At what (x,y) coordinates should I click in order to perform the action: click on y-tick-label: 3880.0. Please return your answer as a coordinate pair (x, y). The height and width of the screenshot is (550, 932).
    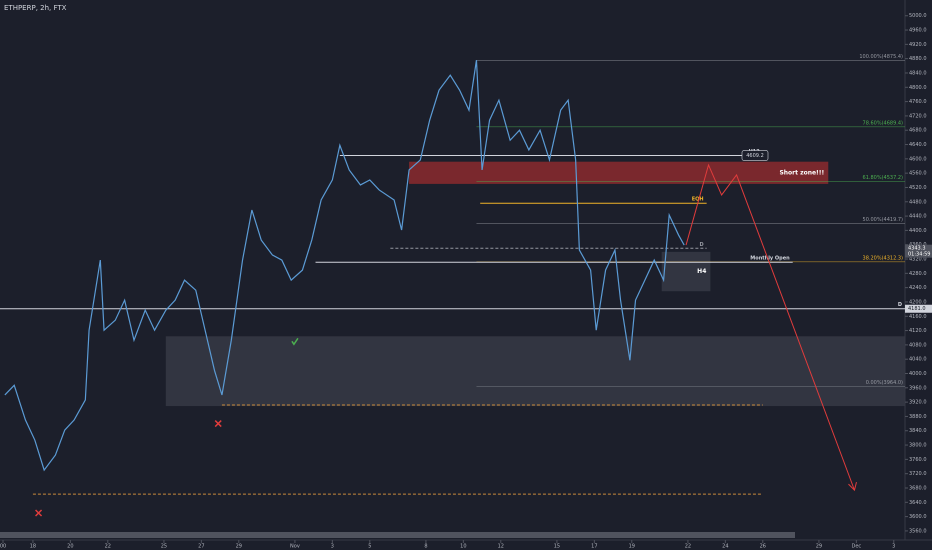
    Looking at the image, I should click on (918, 417).